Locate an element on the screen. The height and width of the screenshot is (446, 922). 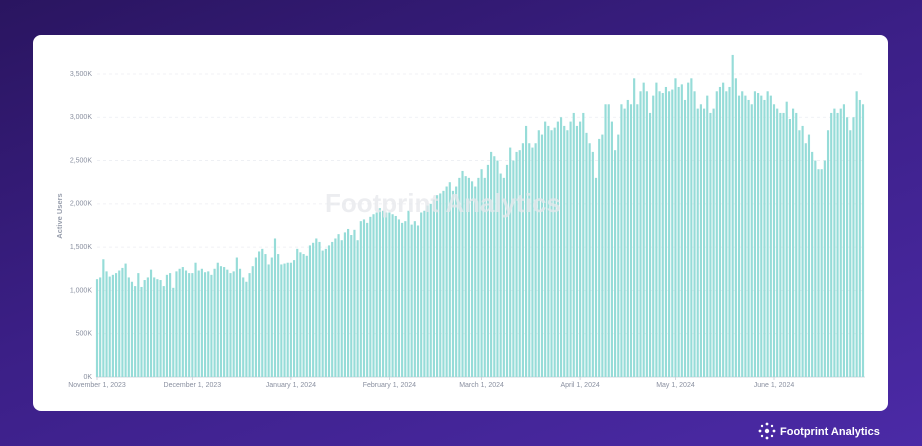
brand-name: Footprint Analytics is located at coordinates (830, 432).